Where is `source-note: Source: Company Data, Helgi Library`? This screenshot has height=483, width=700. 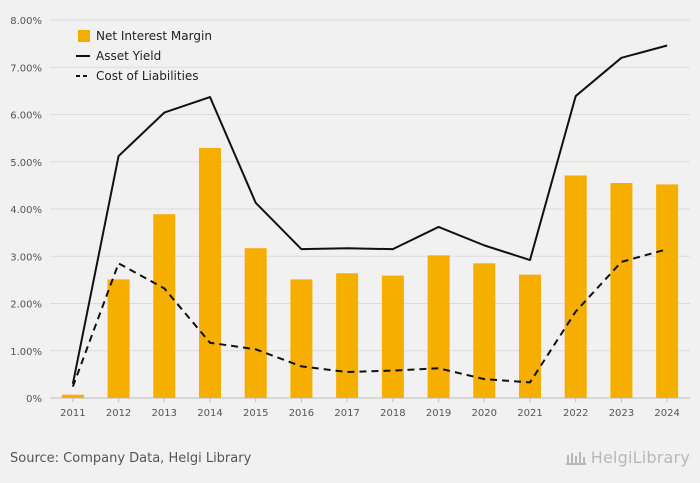
source-note: Source: Company Data, Helgi Library is located at coordinates (131, 458).